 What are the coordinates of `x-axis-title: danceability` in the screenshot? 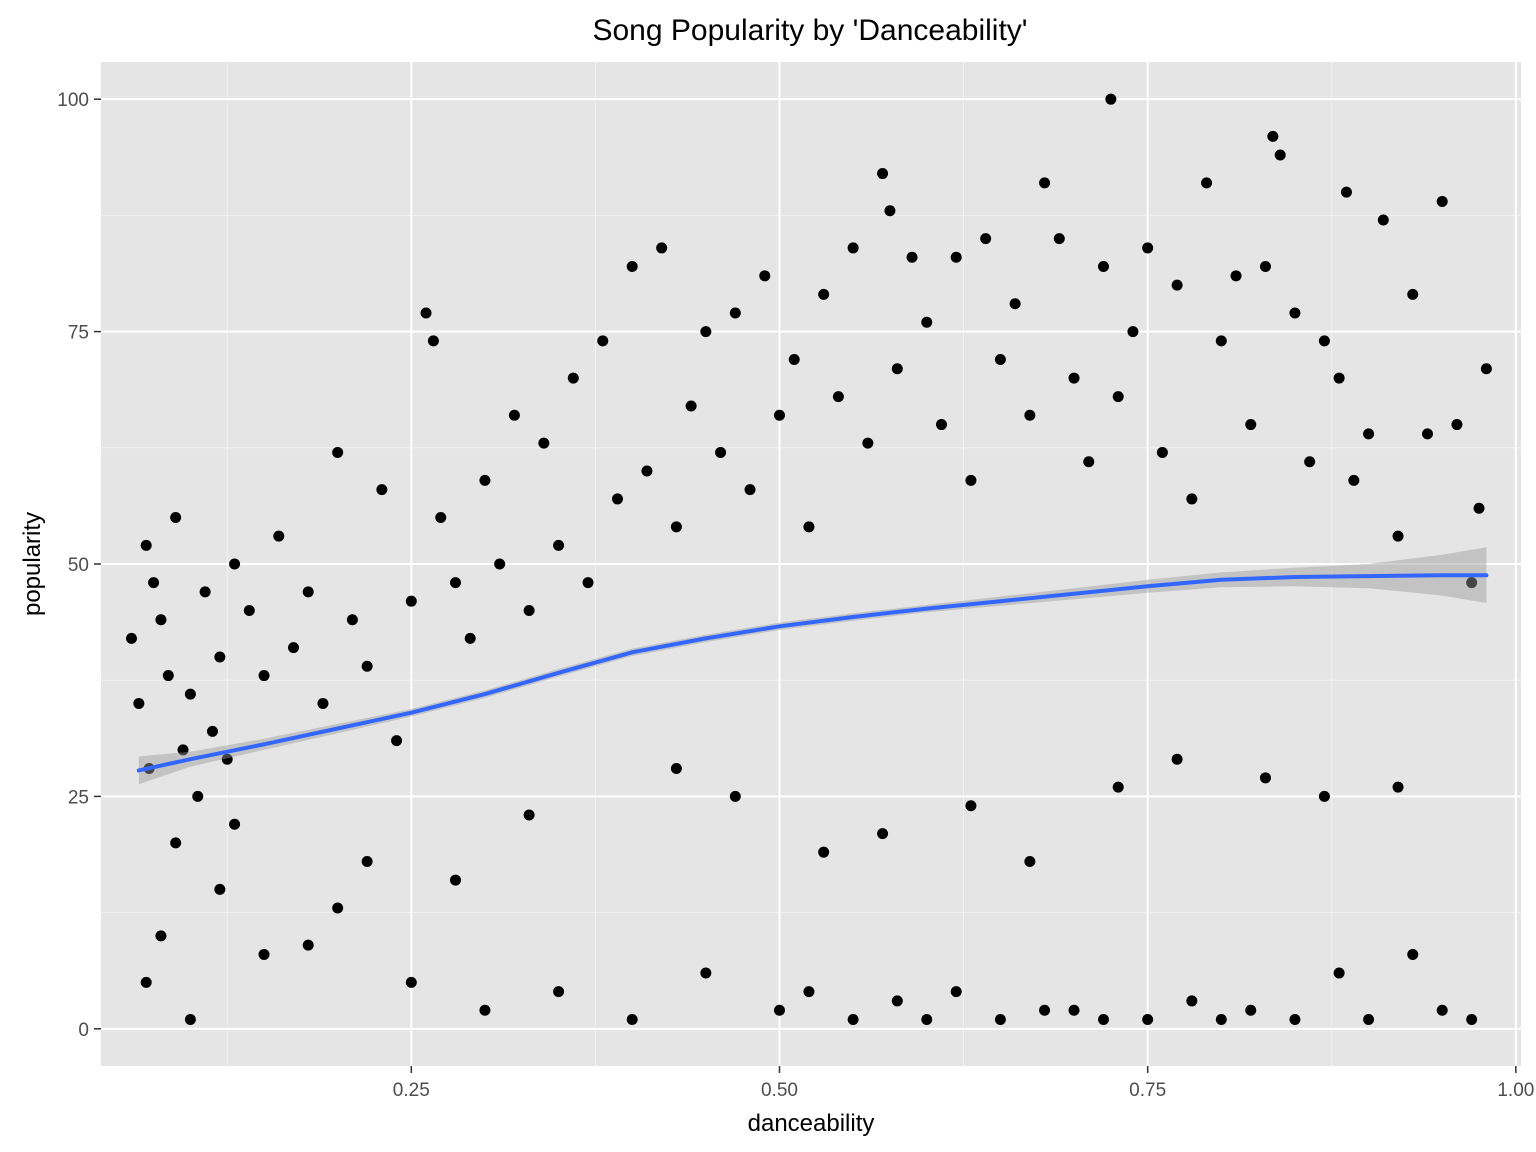 It's located at (811, 1123).